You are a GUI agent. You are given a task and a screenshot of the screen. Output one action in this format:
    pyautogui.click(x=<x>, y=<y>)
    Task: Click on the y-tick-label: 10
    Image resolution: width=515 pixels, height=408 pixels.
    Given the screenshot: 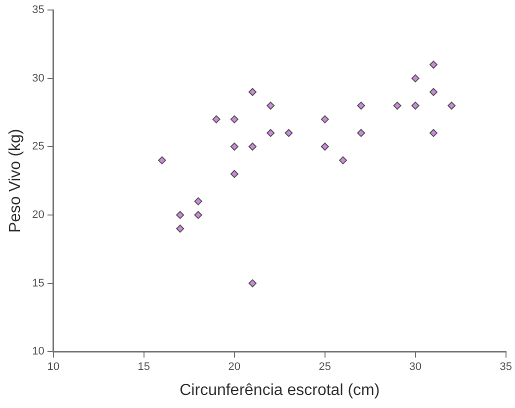 What is the action you would take?
    pyautogui.click(x=38, y=352)
    